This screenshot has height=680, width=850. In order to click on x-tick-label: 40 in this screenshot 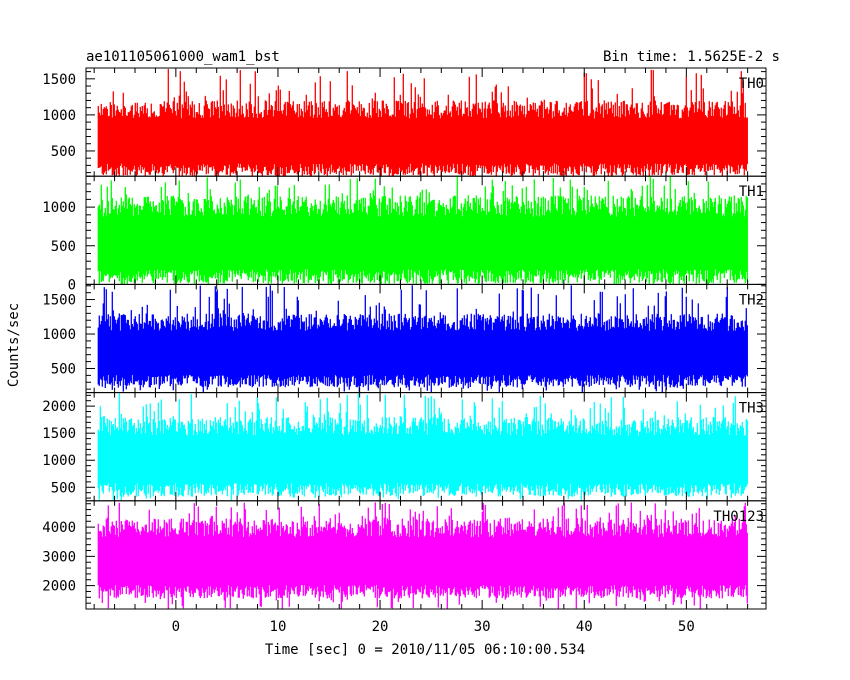, I will do `click(584, 627)`.